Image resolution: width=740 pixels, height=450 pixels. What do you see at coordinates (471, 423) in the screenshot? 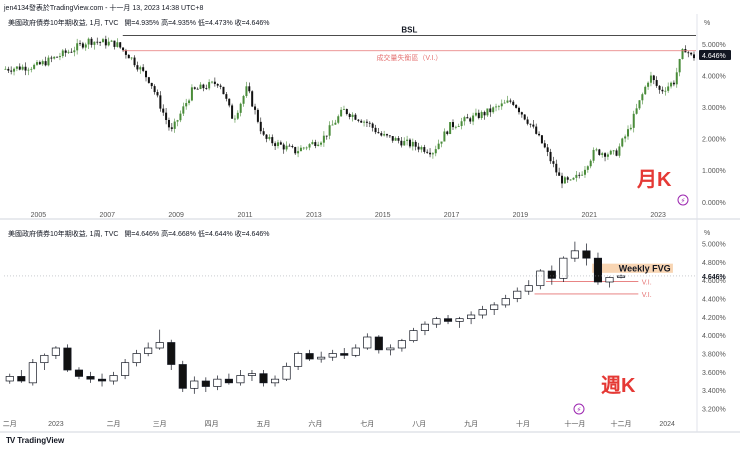
I see `weekly-x-tick-label: 九月` at bounding box center [471, 423].